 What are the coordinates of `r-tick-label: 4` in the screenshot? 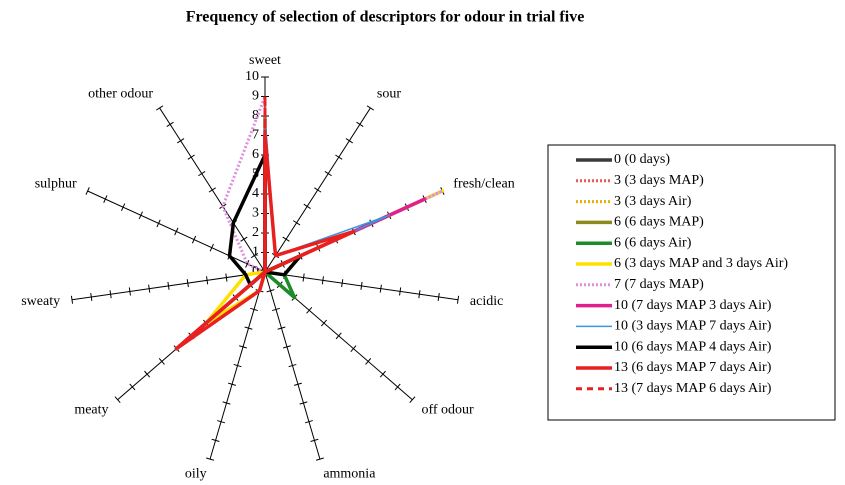 It's located at (255, 193).